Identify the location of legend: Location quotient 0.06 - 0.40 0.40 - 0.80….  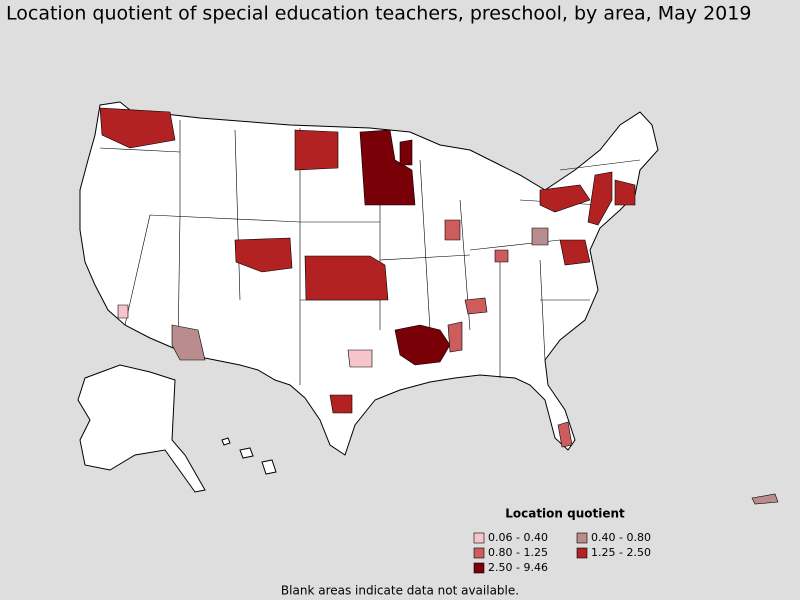
(562, 540).